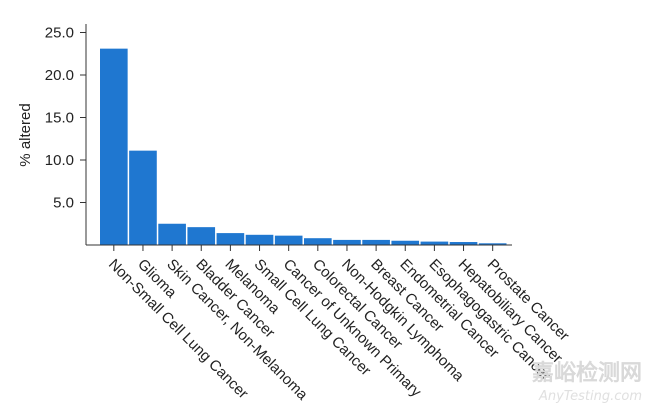 Image resolution: width=654 pixels, height=416 pixels. I want to click on y-tick-label: 5.0, so click(63, 203).